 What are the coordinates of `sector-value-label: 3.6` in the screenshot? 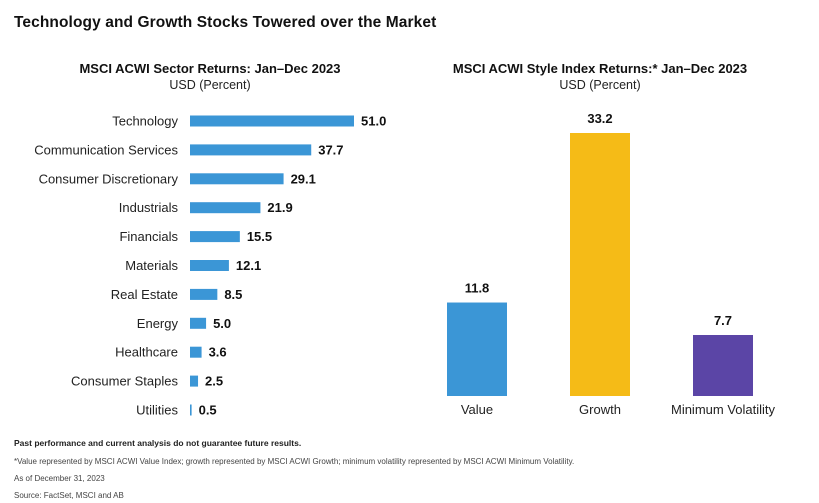 It's located at (218, 352).